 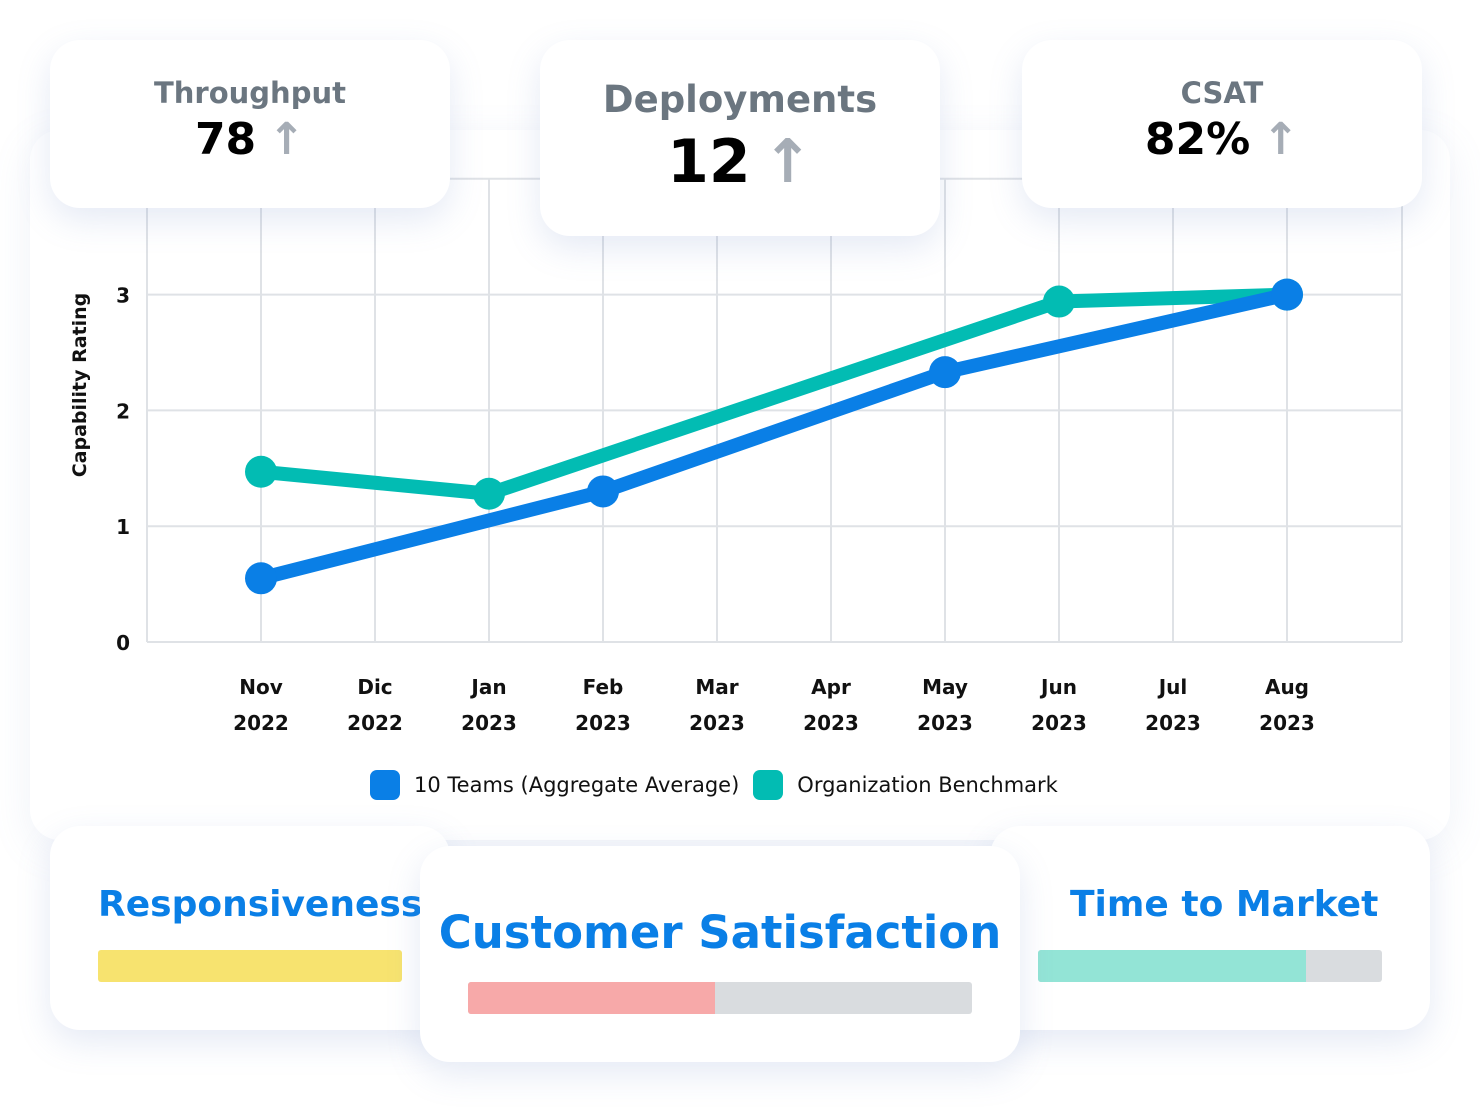 I want to click on progress-card-customer-satisfaction: Customer Satisfaction, so click(x=720, y=954).